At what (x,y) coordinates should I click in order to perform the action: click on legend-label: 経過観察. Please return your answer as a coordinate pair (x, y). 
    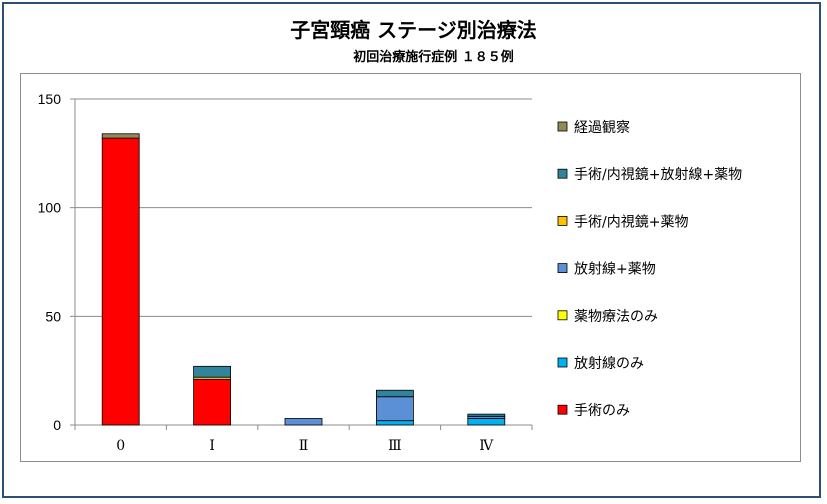
    Looking at the image, I should click on (602, 127).